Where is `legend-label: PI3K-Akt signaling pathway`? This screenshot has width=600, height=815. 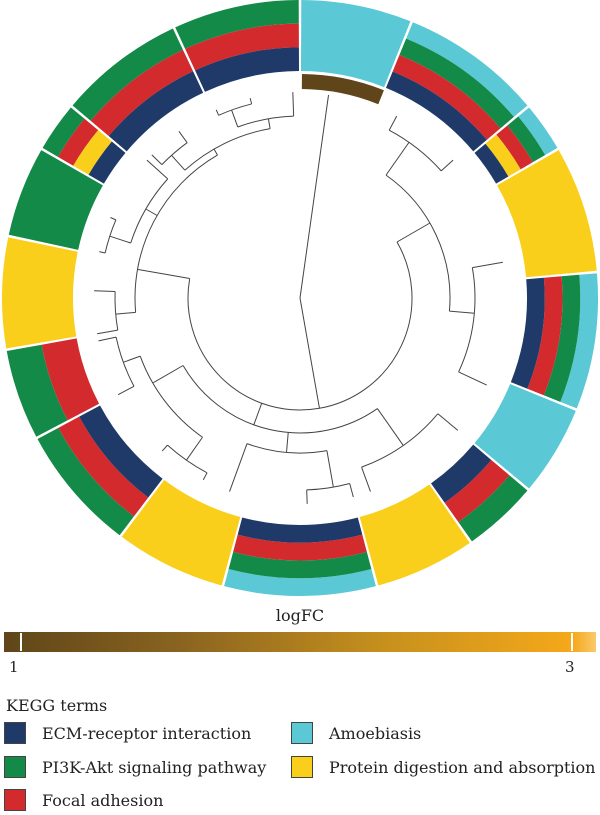
legend-label: PI3K-Akt signaling pathway is located at coordinates (154, 767).